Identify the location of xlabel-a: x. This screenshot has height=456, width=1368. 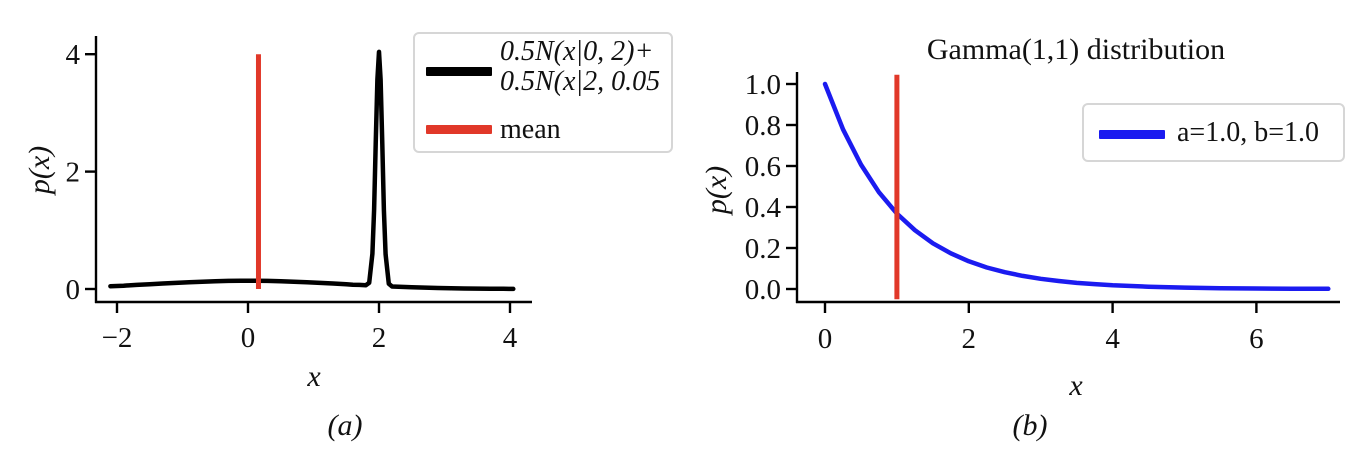
(314, 376).